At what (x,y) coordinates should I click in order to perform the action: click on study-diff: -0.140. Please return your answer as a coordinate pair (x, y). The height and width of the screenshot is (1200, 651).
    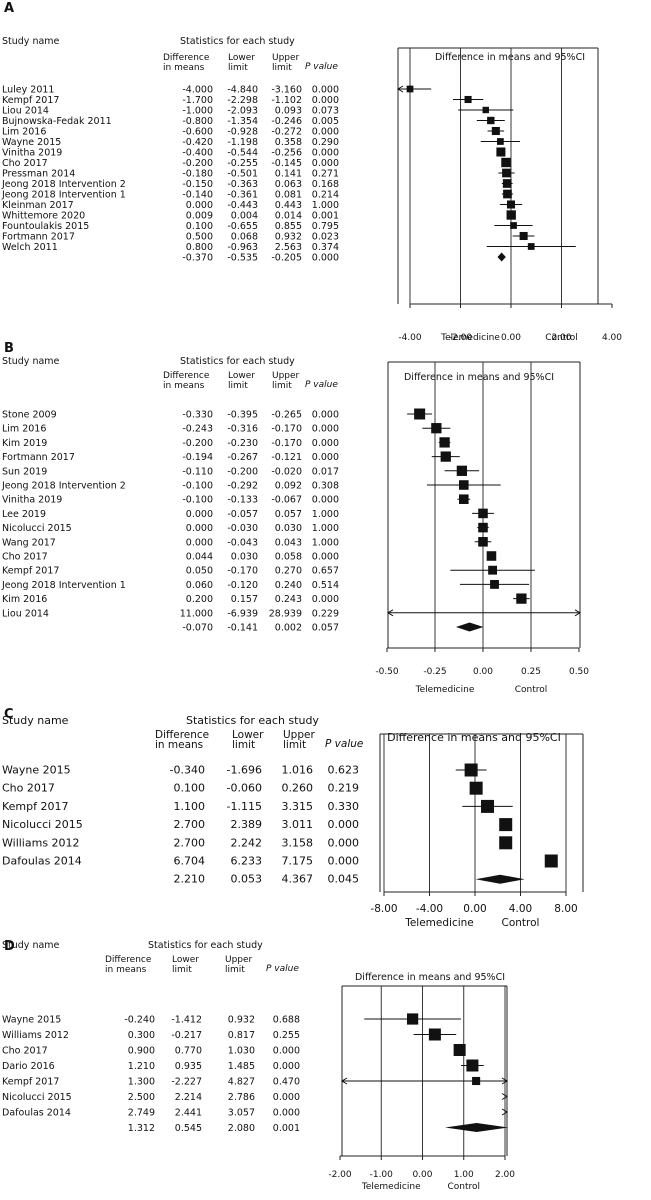
    Looking at the image, I should click on (197, 195).